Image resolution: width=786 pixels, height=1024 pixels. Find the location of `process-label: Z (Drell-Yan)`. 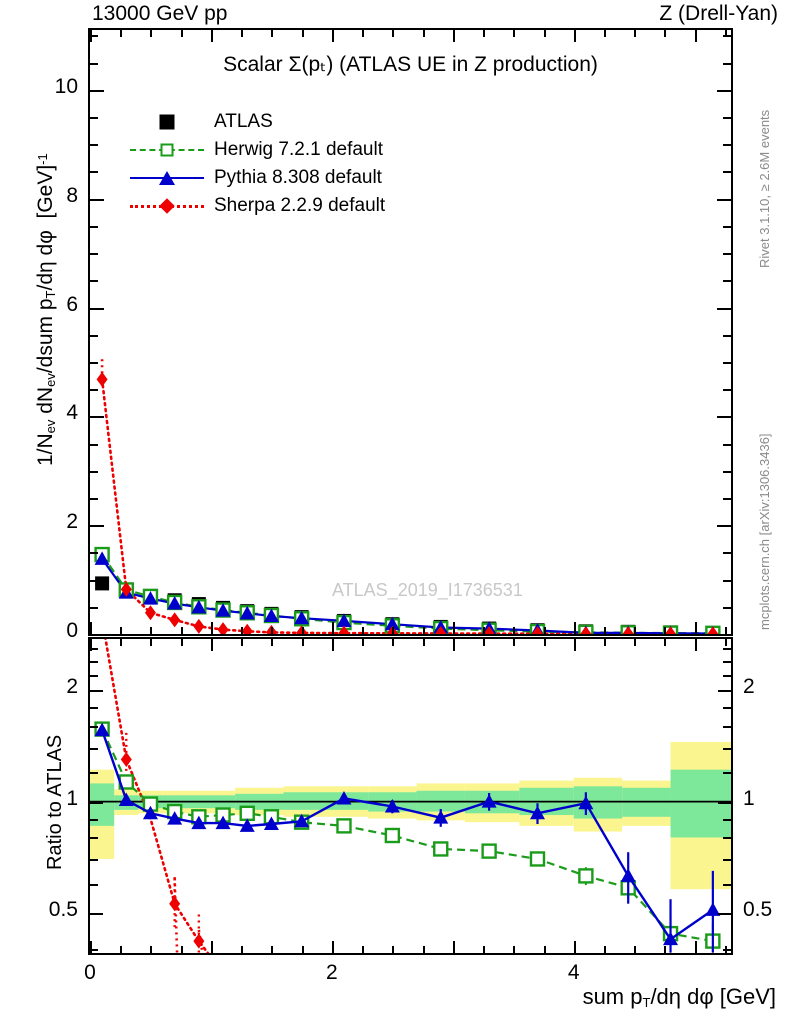

process-label: Z (Drell-Yan) is located at coordinates (718, 13).